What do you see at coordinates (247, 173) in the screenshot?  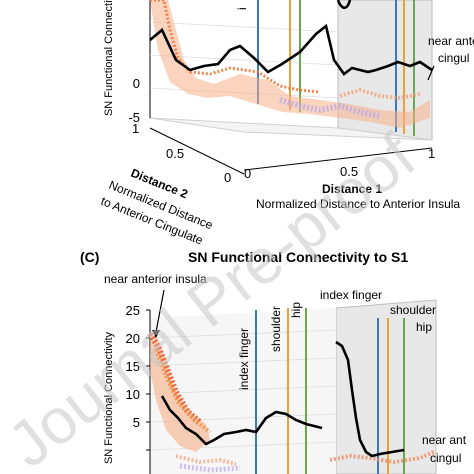 I see `panel-b-x-tick: 0` at bounding box center [247, 173].